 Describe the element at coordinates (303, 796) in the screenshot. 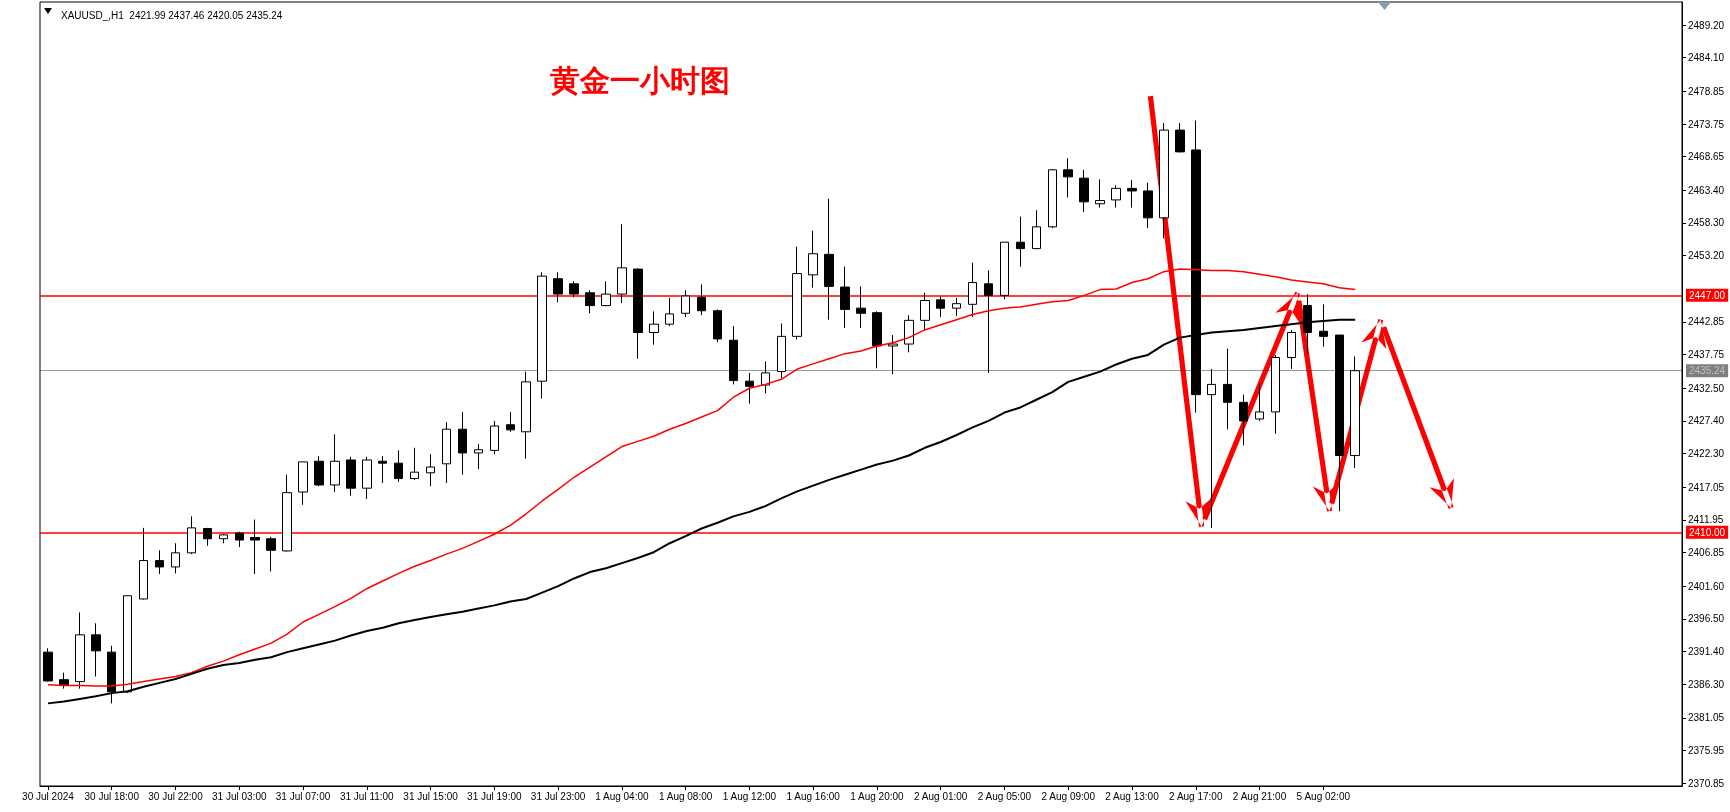

I see `x-tick-label: 31 Jul 07:00` at that location.